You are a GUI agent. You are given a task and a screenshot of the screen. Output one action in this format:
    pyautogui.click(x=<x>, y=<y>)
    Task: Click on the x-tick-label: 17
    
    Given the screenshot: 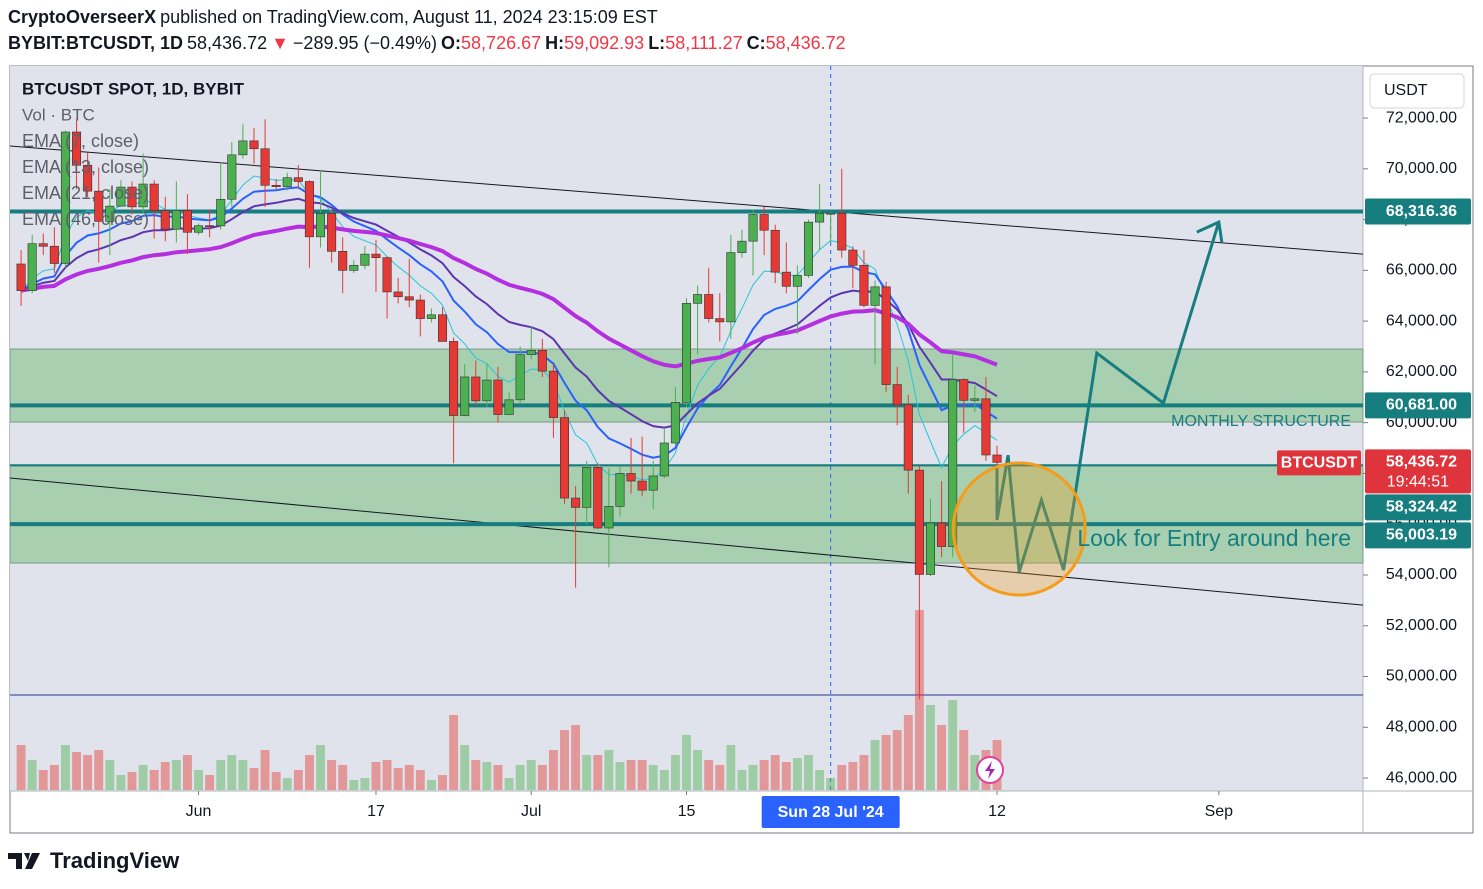 What is the action you would take?
    pyautogui.click(x=376, y=811)
    